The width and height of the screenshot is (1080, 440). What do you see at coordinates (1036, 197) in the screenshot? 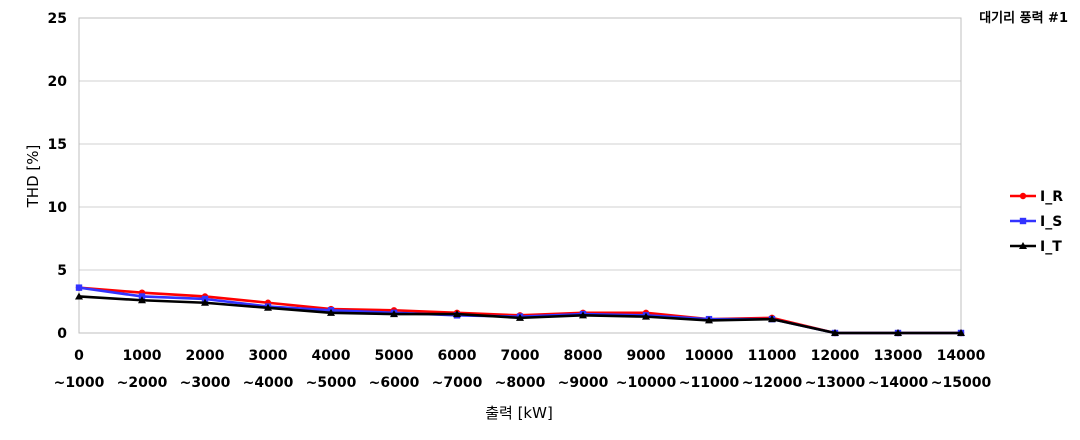
I see `legend-item-i-r: I_R` at bounding box center [1036, 197].